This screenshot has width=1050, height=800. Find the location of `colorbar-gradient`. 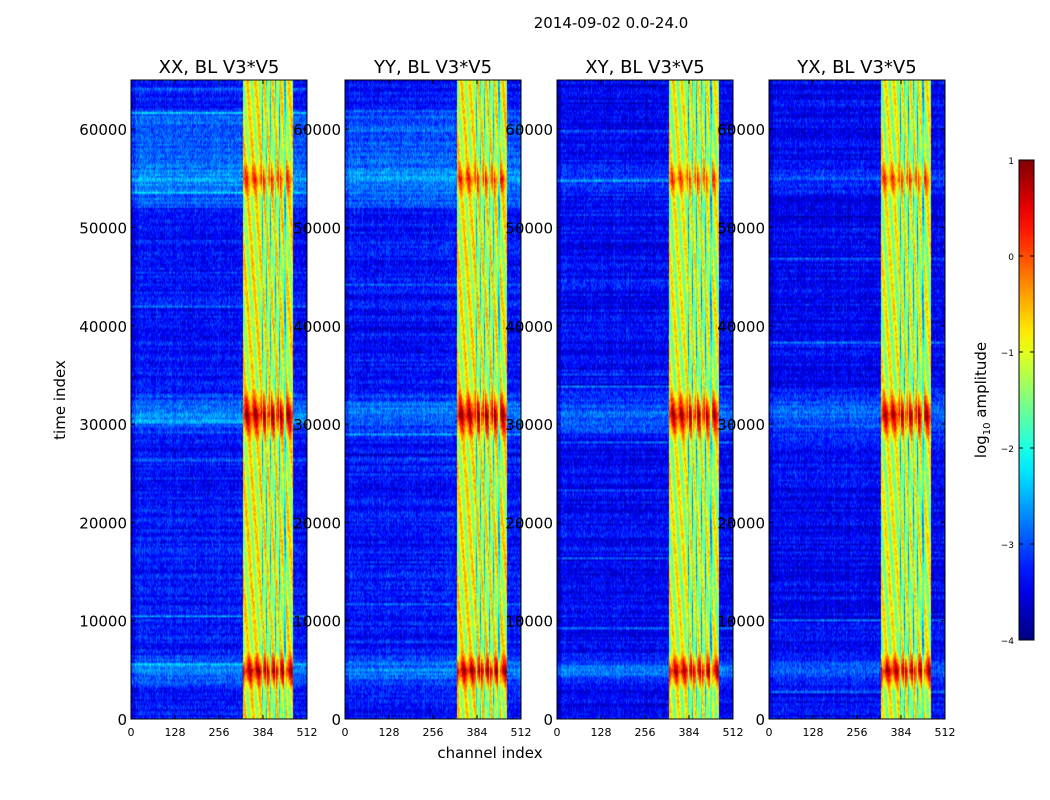

colorbar-gradient is located at coordinates (1026, 400).